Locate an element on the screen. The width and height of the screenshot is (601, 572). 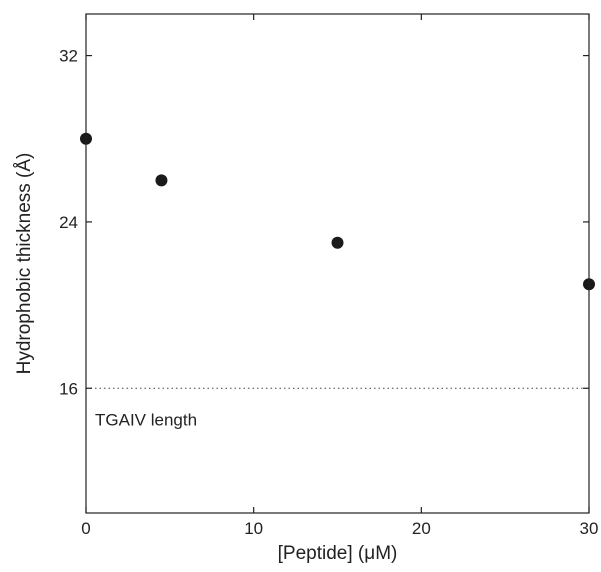
y-axis-label: Hydrophobic thickness (Å) is located at coordinates (24, 264).